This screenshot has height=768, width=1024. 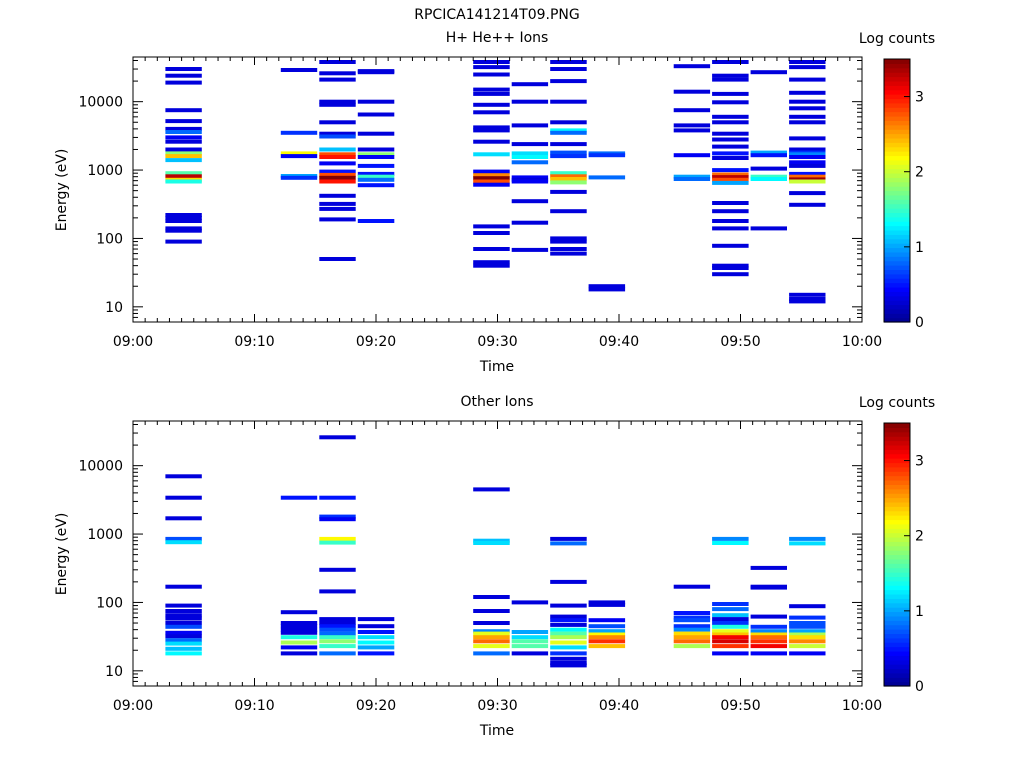 I want to click on p1-colorbar-tick-label: 0, so click(x=919, y=323).